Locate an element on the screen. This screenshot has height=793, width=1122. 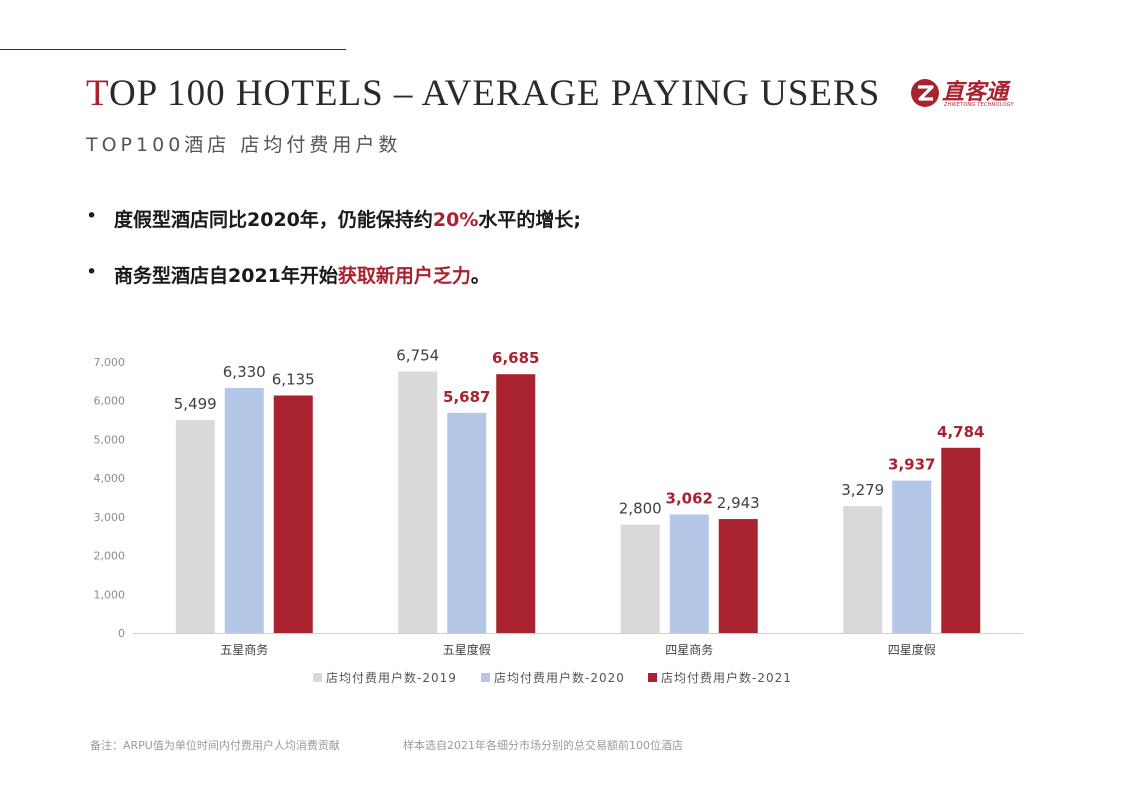
title-rest: OP 100 HOTELS – AVERAGE PAYING USERS is located at coordinates (494, 93).